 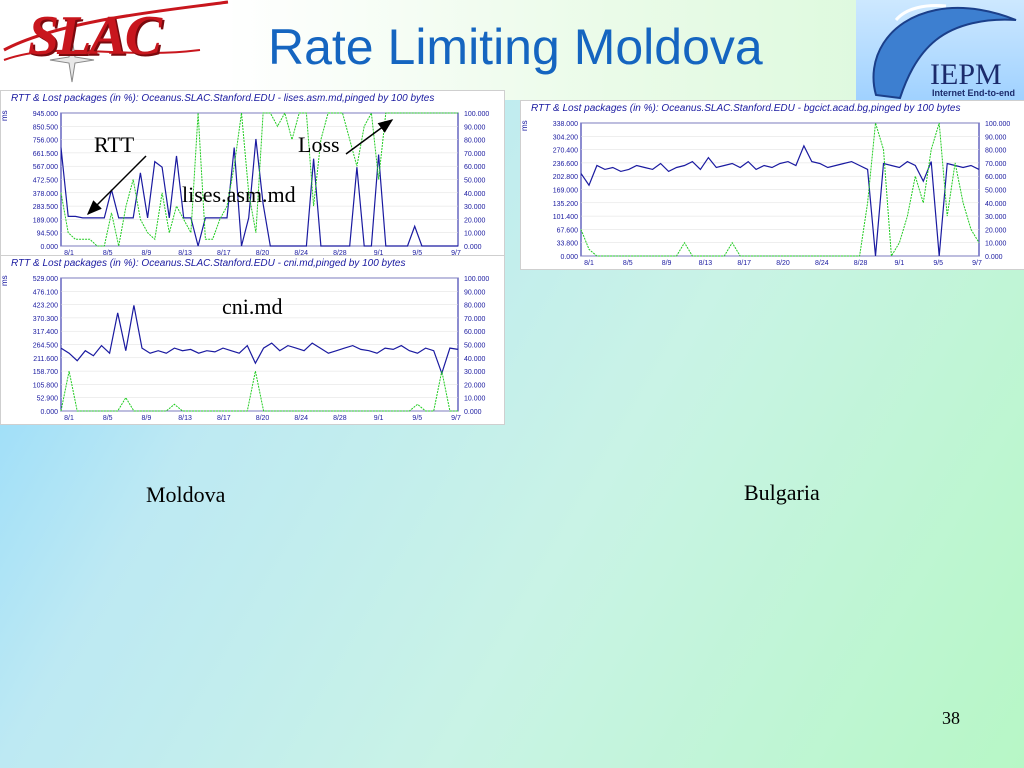 I want to click on y2-tick-label: 40.000, so click(x=996, y=204).